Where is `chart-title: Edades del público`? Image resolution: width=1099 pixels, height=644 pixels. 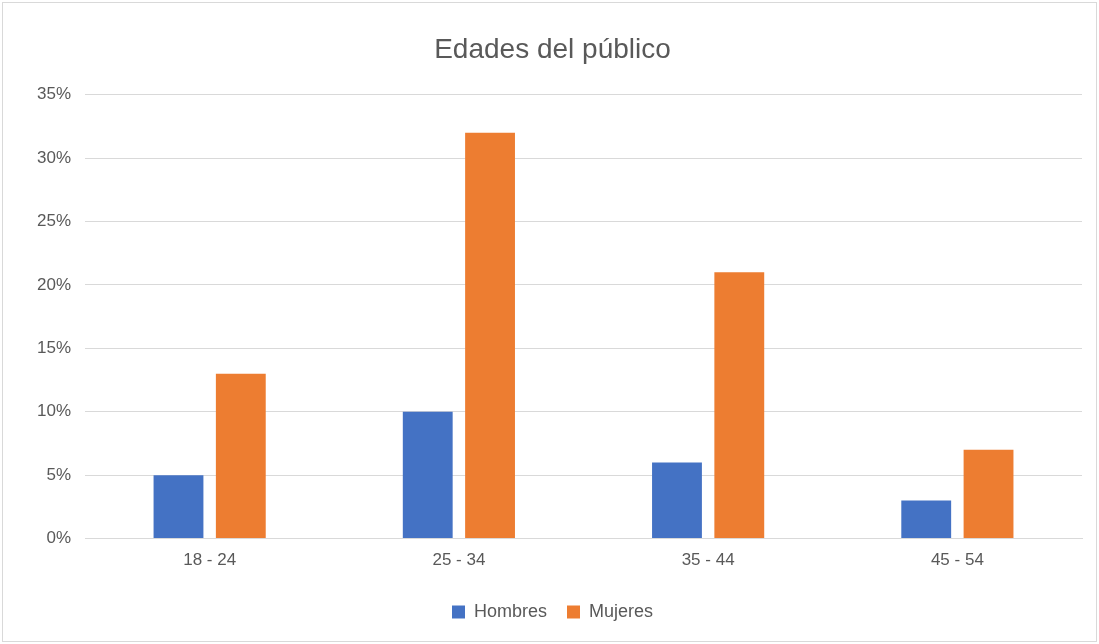
chart-title: Edades del público is located at coordinates (552, 48).